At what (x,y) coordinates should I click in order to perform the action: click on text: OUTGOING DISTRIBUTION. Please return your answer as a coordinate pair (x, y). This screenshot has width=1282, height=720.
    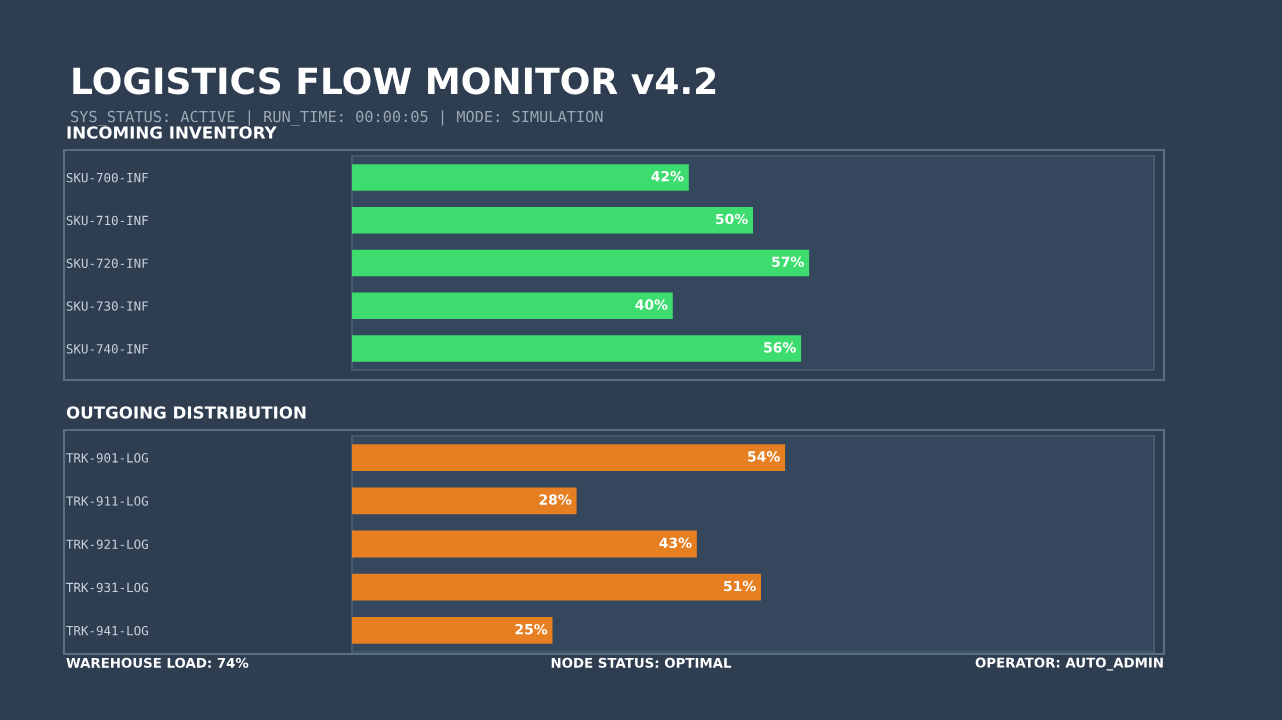
    Looking at the image, I should click on (186, 412).